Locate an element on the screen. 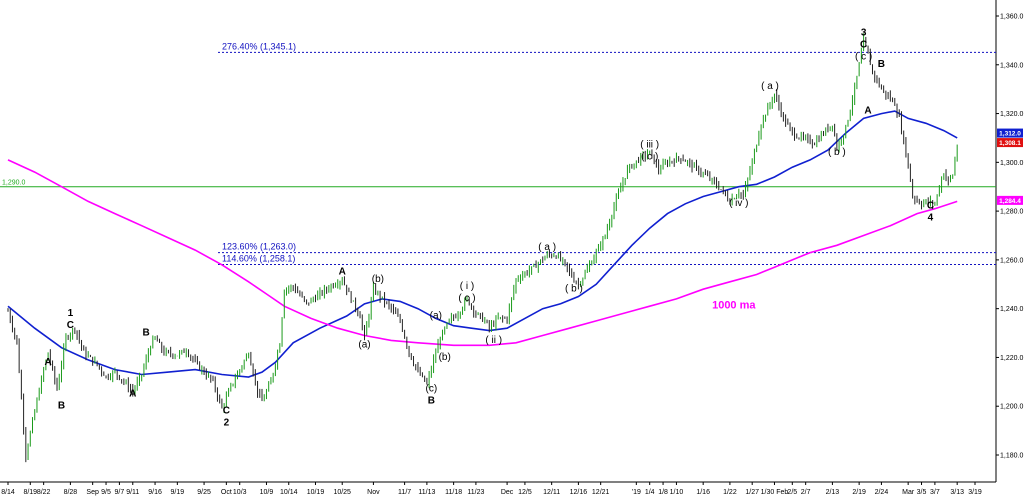 The image size is (1024, 504). x-tick-label: 10/14 is located at coordinates (289, 492).